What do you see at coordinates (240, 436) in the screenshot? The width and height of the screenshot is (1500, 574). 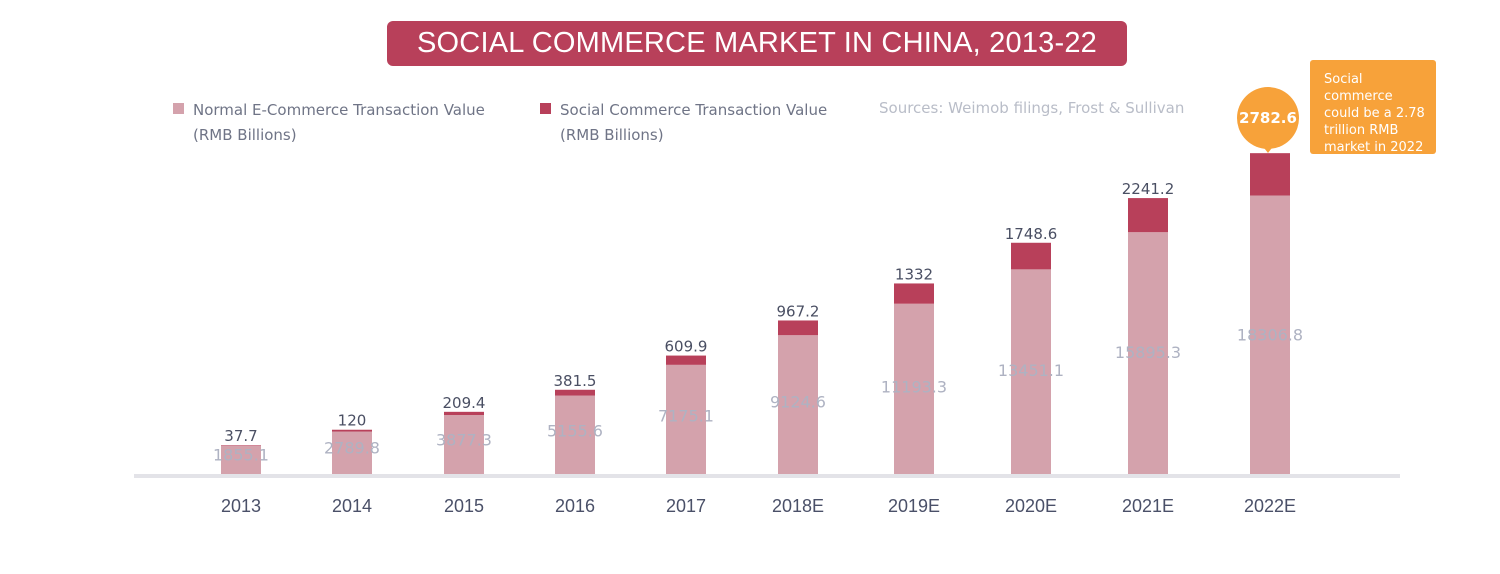 I see `value-label-social-commerce: 37.7` at bounding box center [240, 436].